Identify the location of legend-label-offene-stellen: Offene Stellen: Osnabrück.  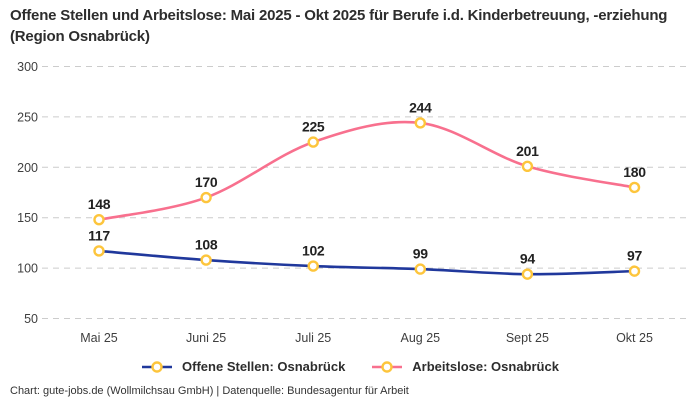
(264, 366).